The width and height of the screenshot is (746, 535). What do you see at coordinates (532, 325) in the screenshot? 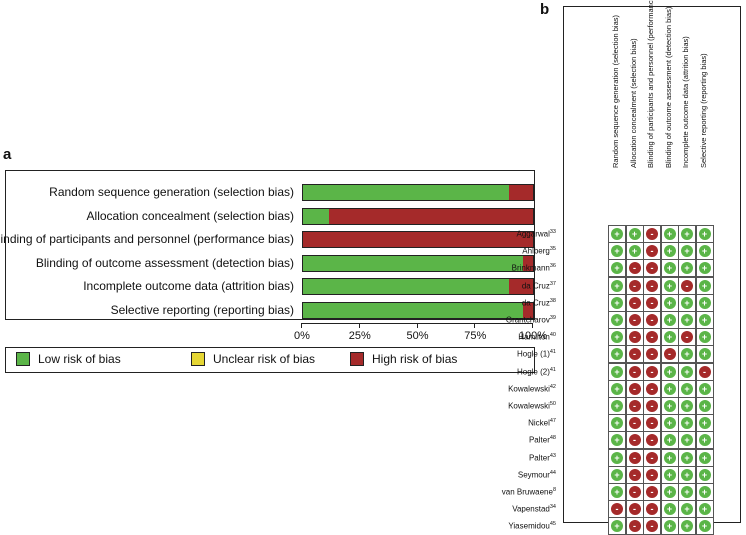
I see `x-tick` at bounding box center [532, 325].